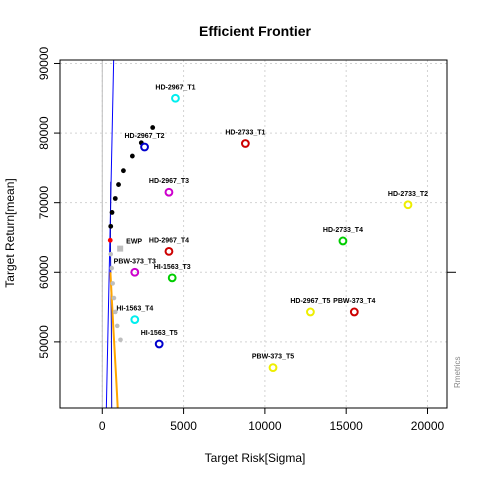 The image size is (480, 480). Describe the element at coordinates (114, 340) in the screenshot. I see `market-line` at that location.